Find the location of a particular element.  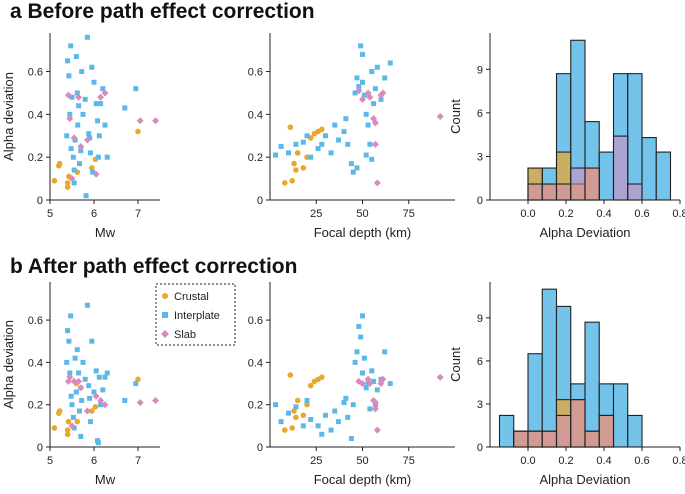

b-mw-y-tick-label: 0.4 is located at coordinates (35, 363).